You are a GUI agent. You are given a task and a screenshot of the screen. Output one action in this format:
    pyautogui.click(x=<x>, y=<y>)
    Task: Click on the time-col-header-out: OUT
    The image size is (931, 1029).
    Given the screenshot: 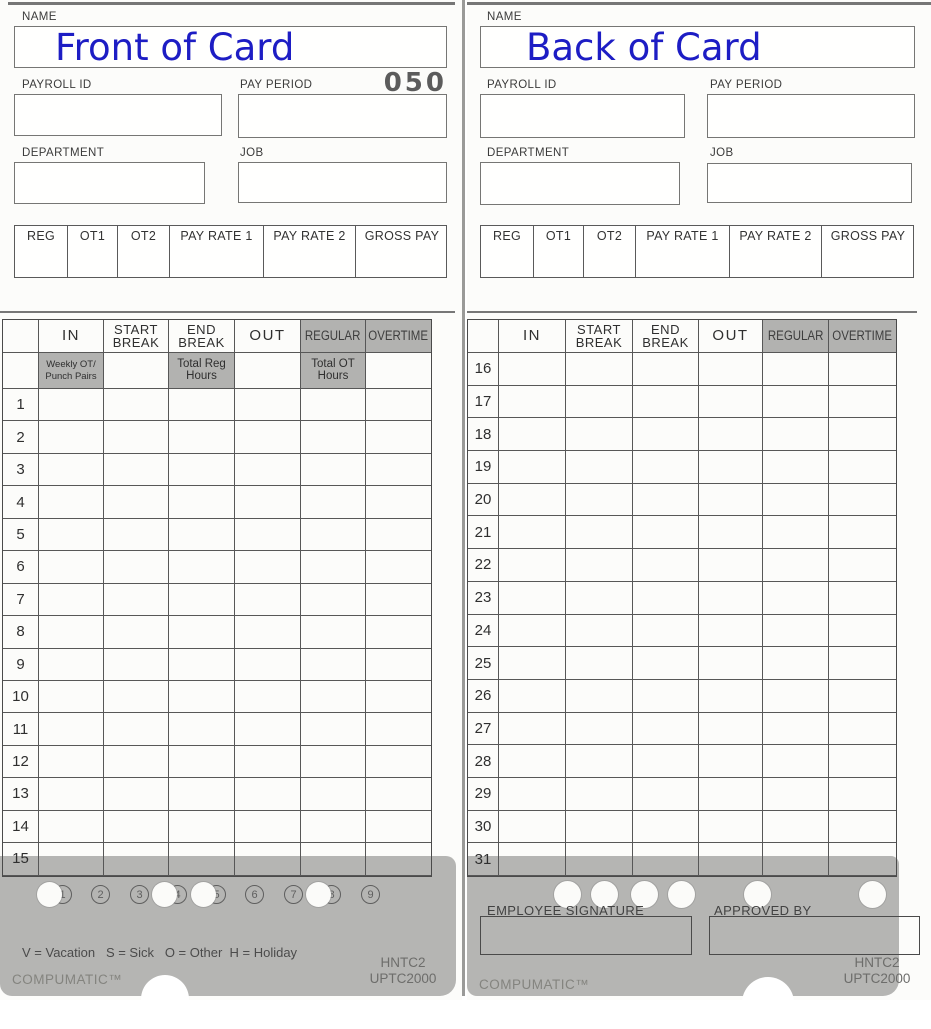 What is the action you would take?
    pyautogui.click(x=268, y=336)
    